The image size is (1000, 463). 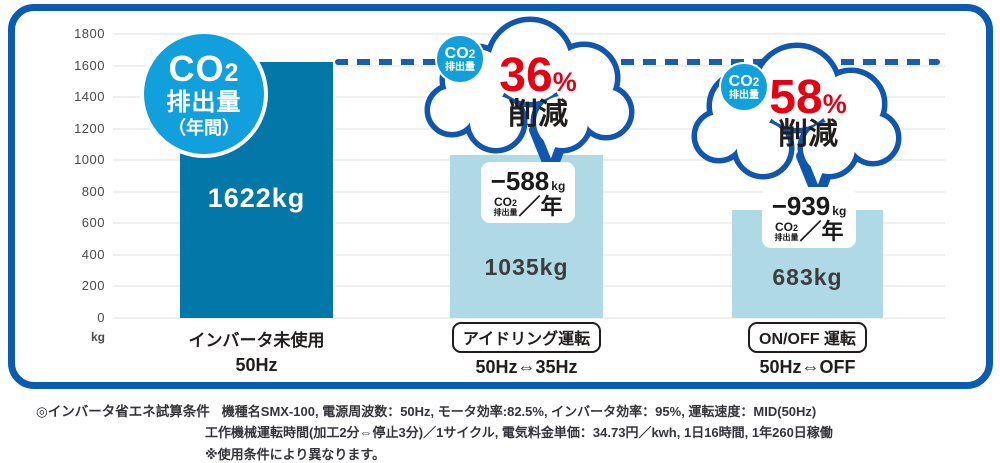 I want to click on y-axis-tick-label: 200, so click(x=93, y=286).